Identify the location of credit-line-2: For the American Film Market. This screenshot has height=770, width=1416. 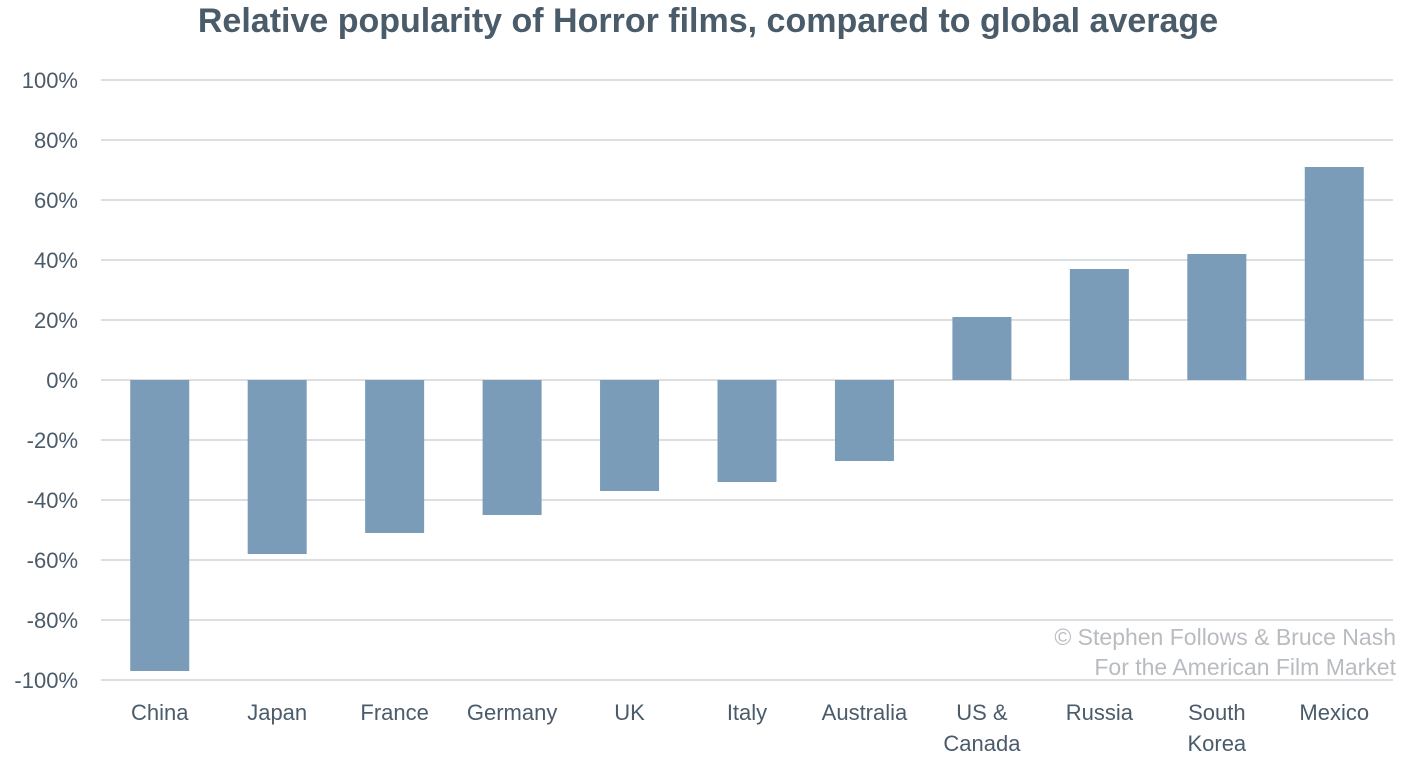
(1245, 667).